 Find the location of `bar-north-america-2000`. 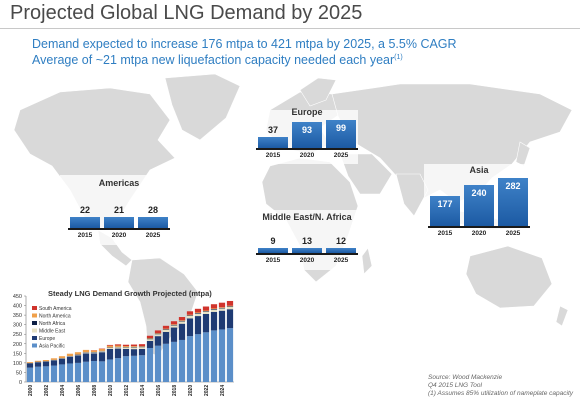

bar-north-america-2000 is located at coordinates (30, 363).